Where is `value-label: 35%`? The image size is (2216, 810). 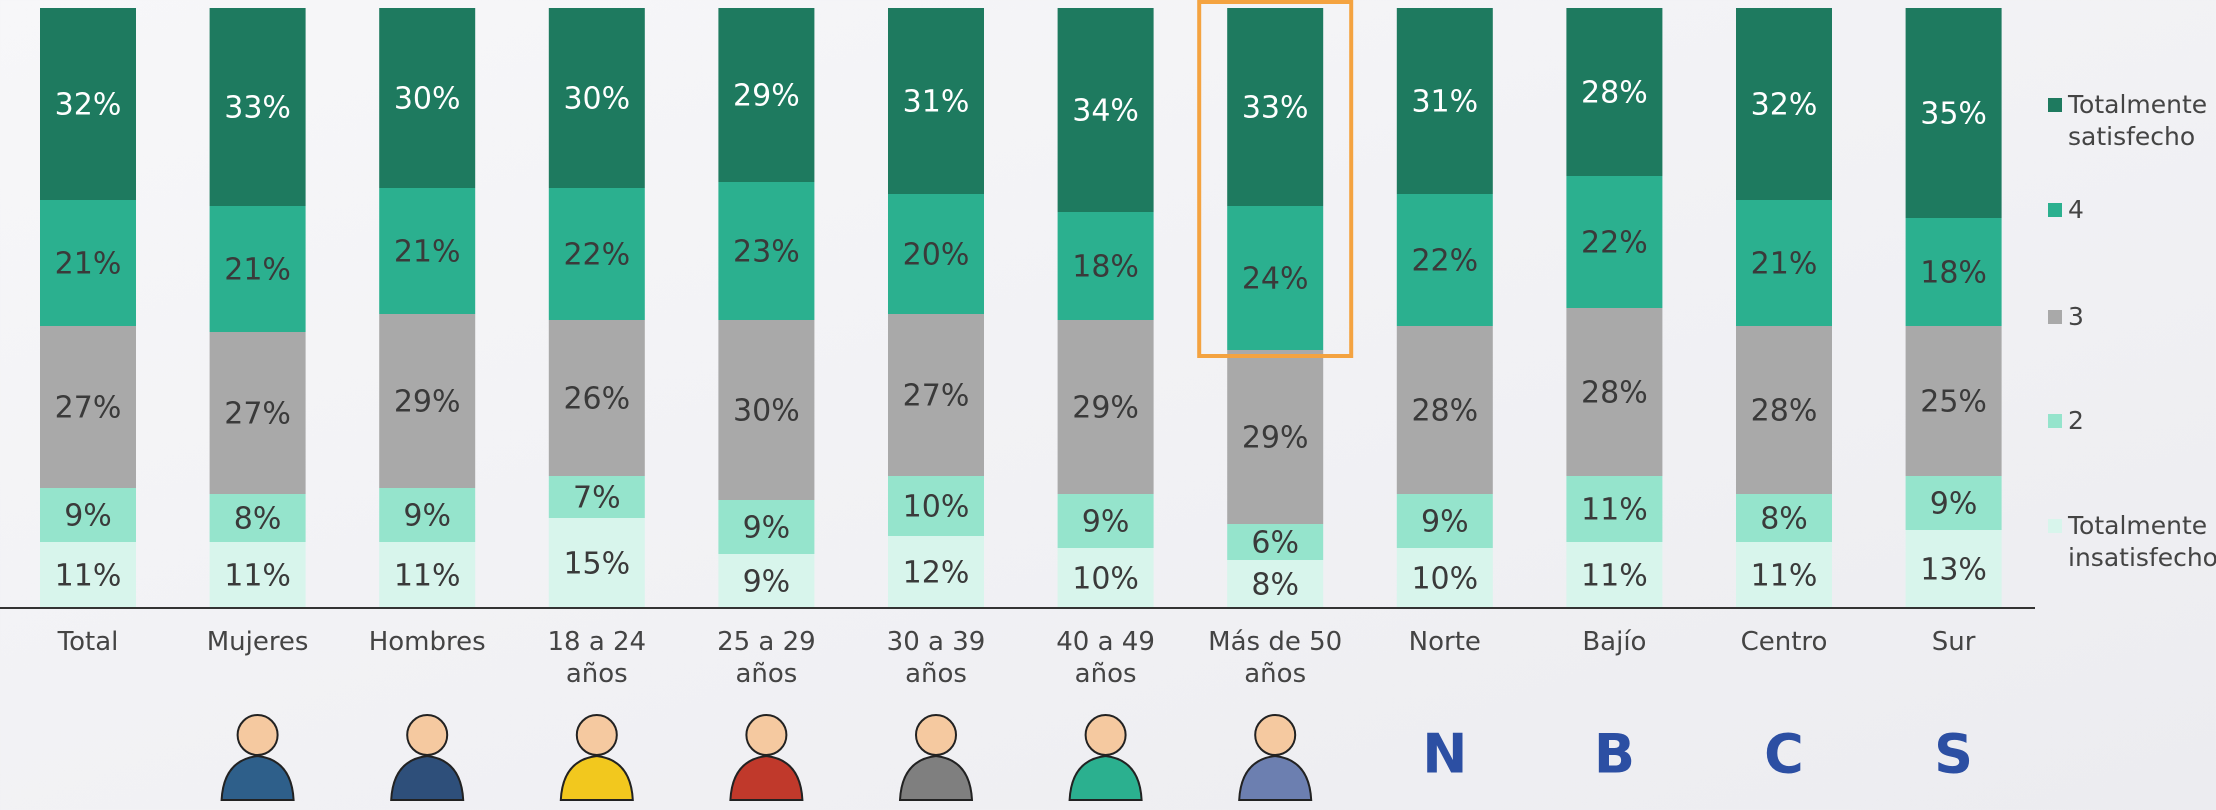
value-label: 35% is located at coordinates (1953, 114).